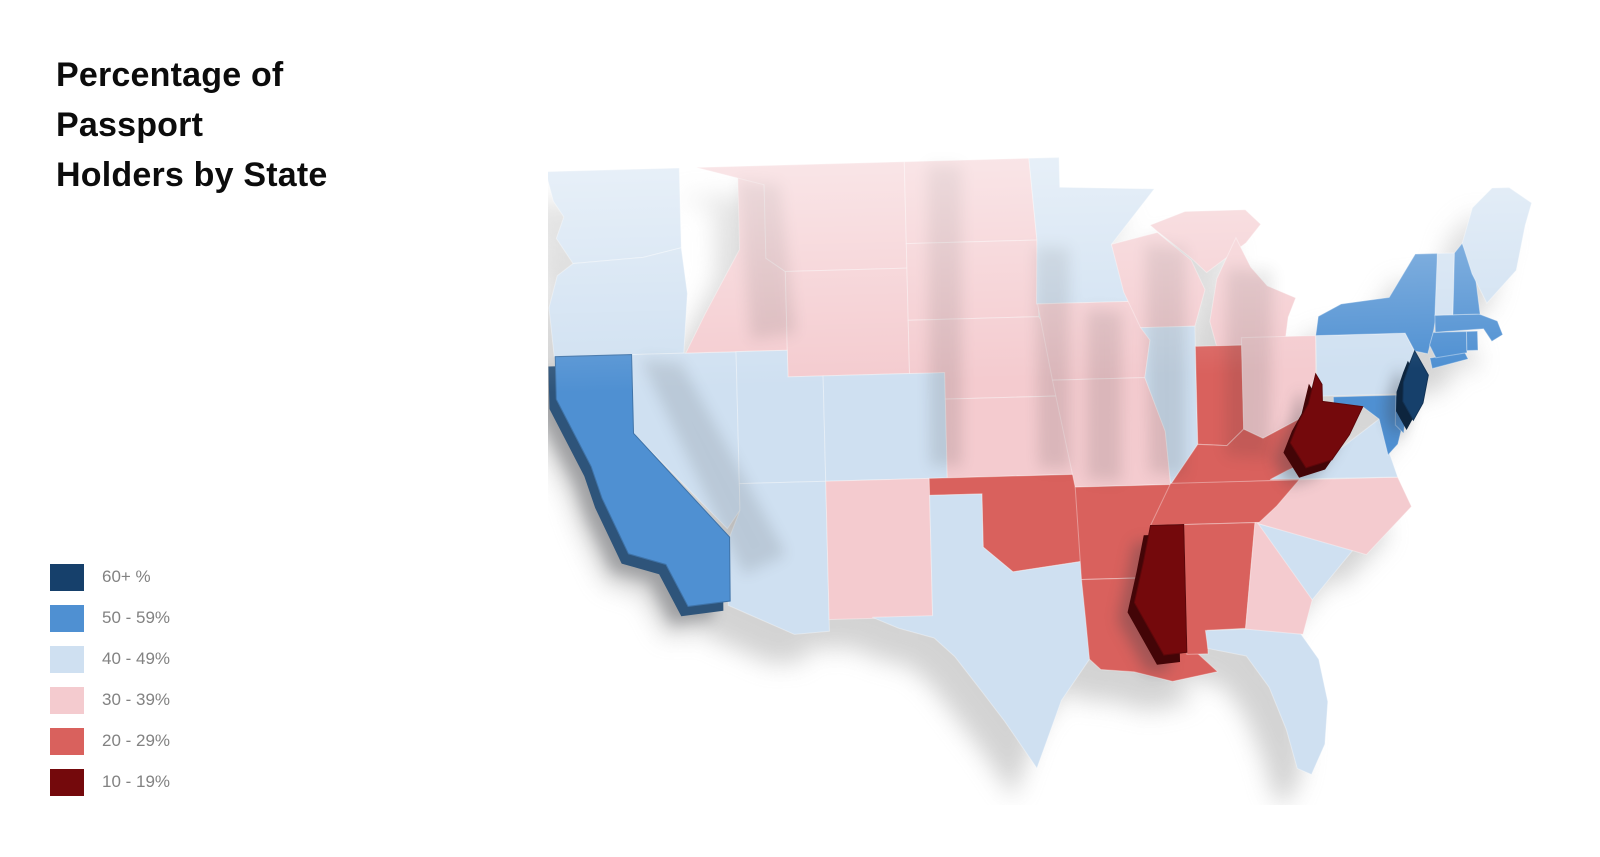 The height and width of the screenshot is (857, 1600). What do you see at coordinates (136, 658) in the screenshot?
I see `legend-label-40-49: 40 - 49%` at bounding box center [136, 658].